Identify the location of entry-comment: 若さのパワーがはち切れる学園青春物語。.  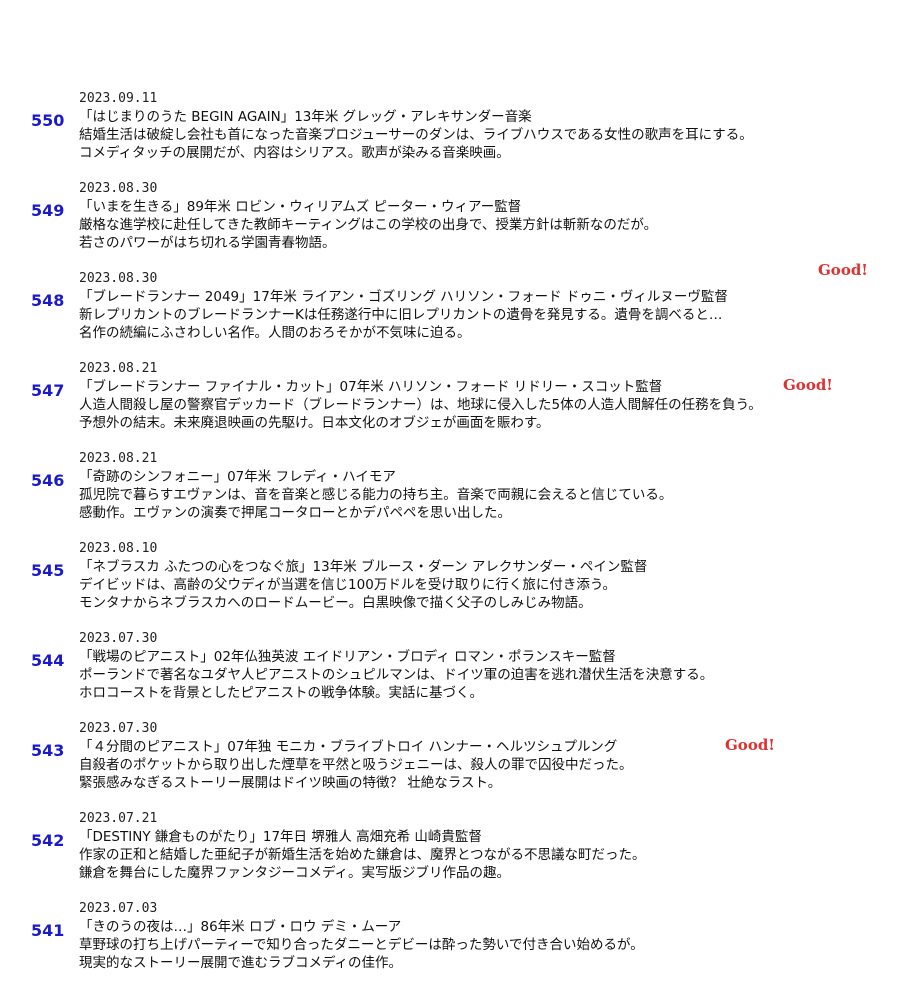
(207, 243).